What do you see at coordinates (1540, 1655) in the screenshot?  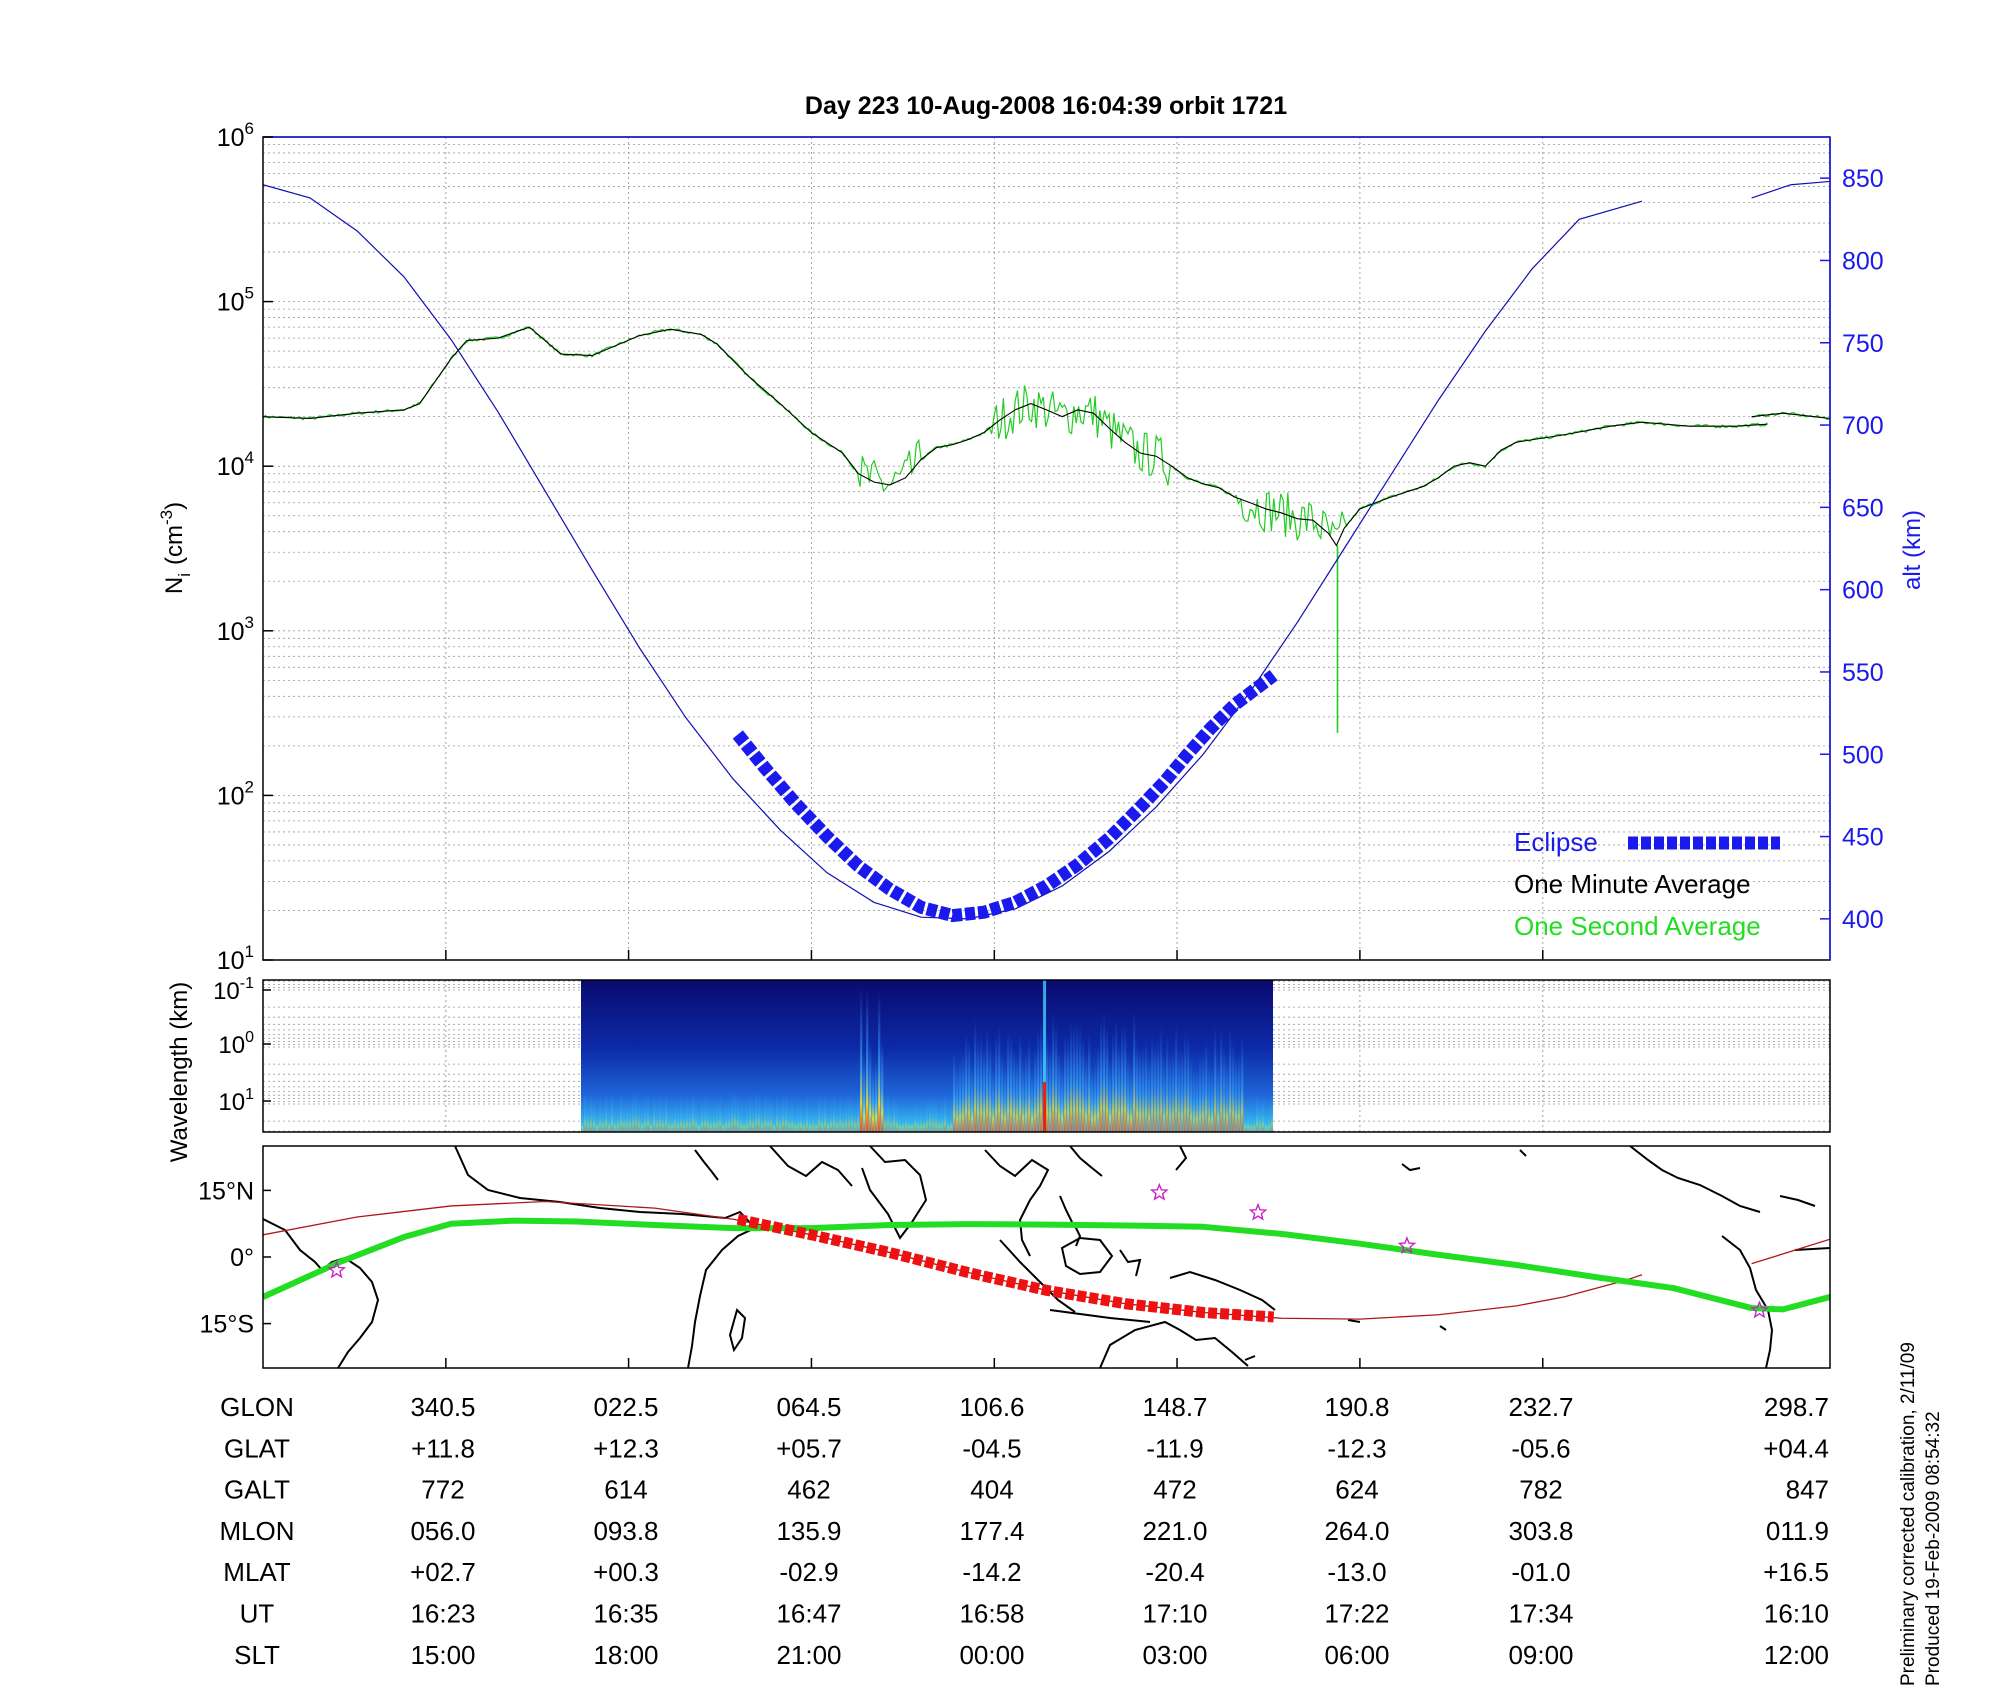 I see `table-cell: 09:00` at bounding box center [1540, 1655].